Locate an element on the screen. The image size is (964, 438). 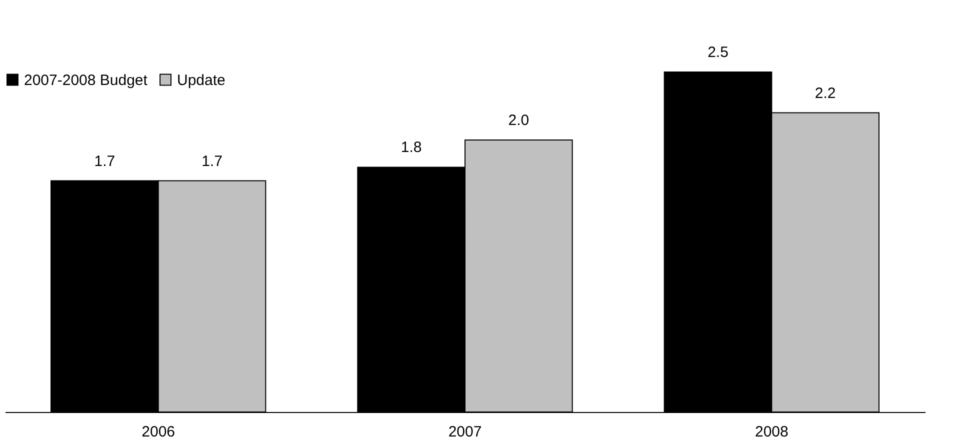
legend-label: 2007-2008 Budget is located at coordinates (86, 80).